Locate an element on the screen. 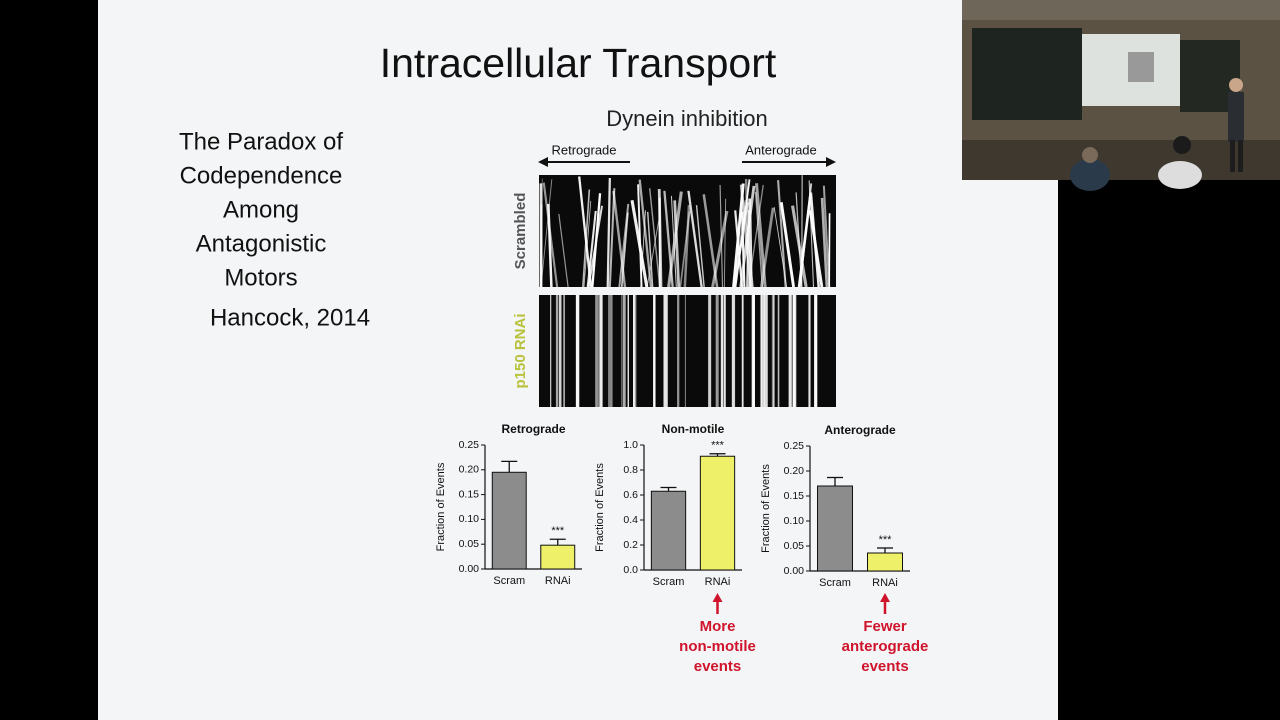  direction-label: Anterograde is located at coordinates (781, 149).